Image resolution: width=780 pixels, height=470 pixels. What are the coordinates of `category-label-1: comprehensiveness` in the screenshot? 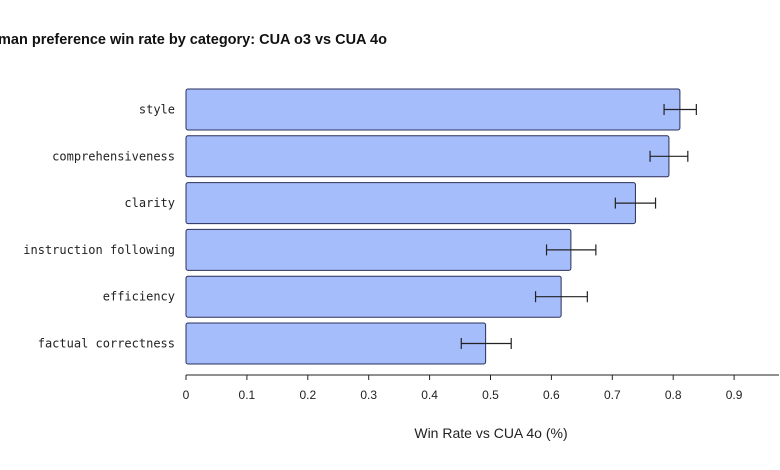 It's located at (113, 156).